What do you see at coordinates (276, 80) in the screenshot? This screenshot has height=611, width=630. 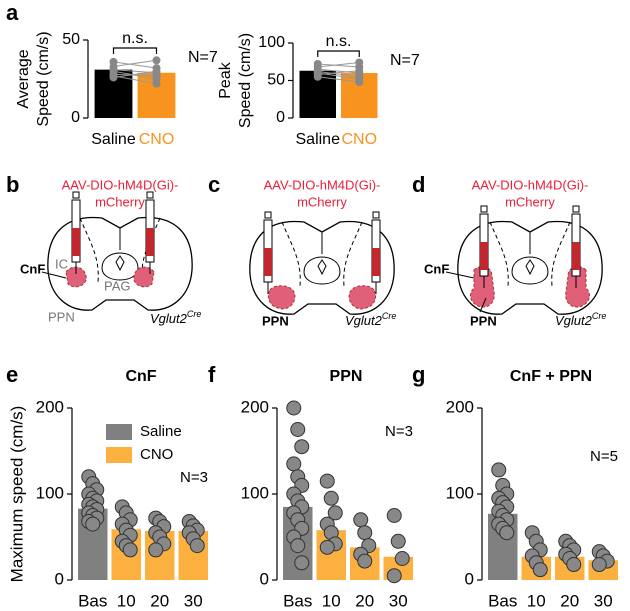 I see `y-tick-label: 50` at bounding box center [276, 80].